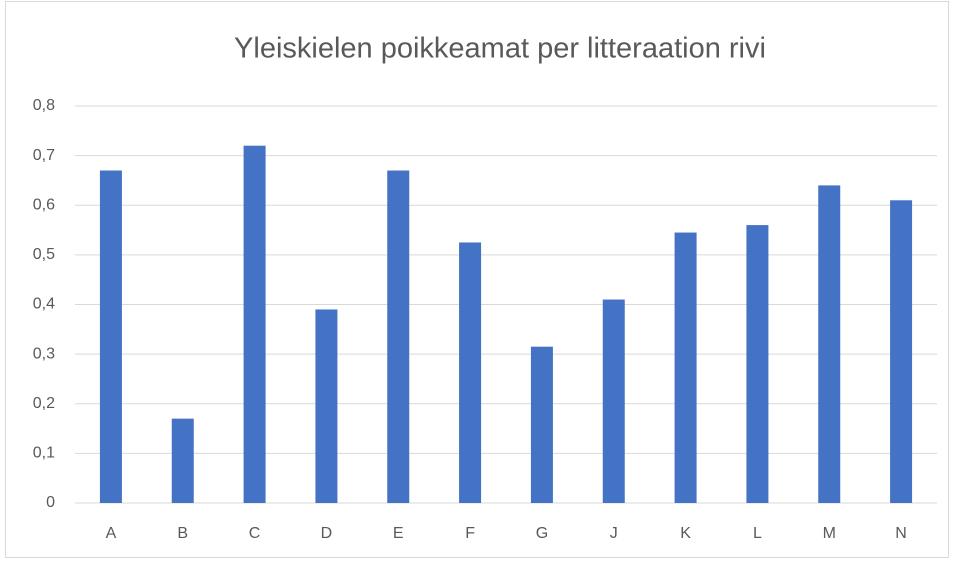 The image size is (954, 561). What do you see at coordinates (44, 353) in the screenshot?
I see `y-tick-label: 0,3` at bounding box center [44, 353].